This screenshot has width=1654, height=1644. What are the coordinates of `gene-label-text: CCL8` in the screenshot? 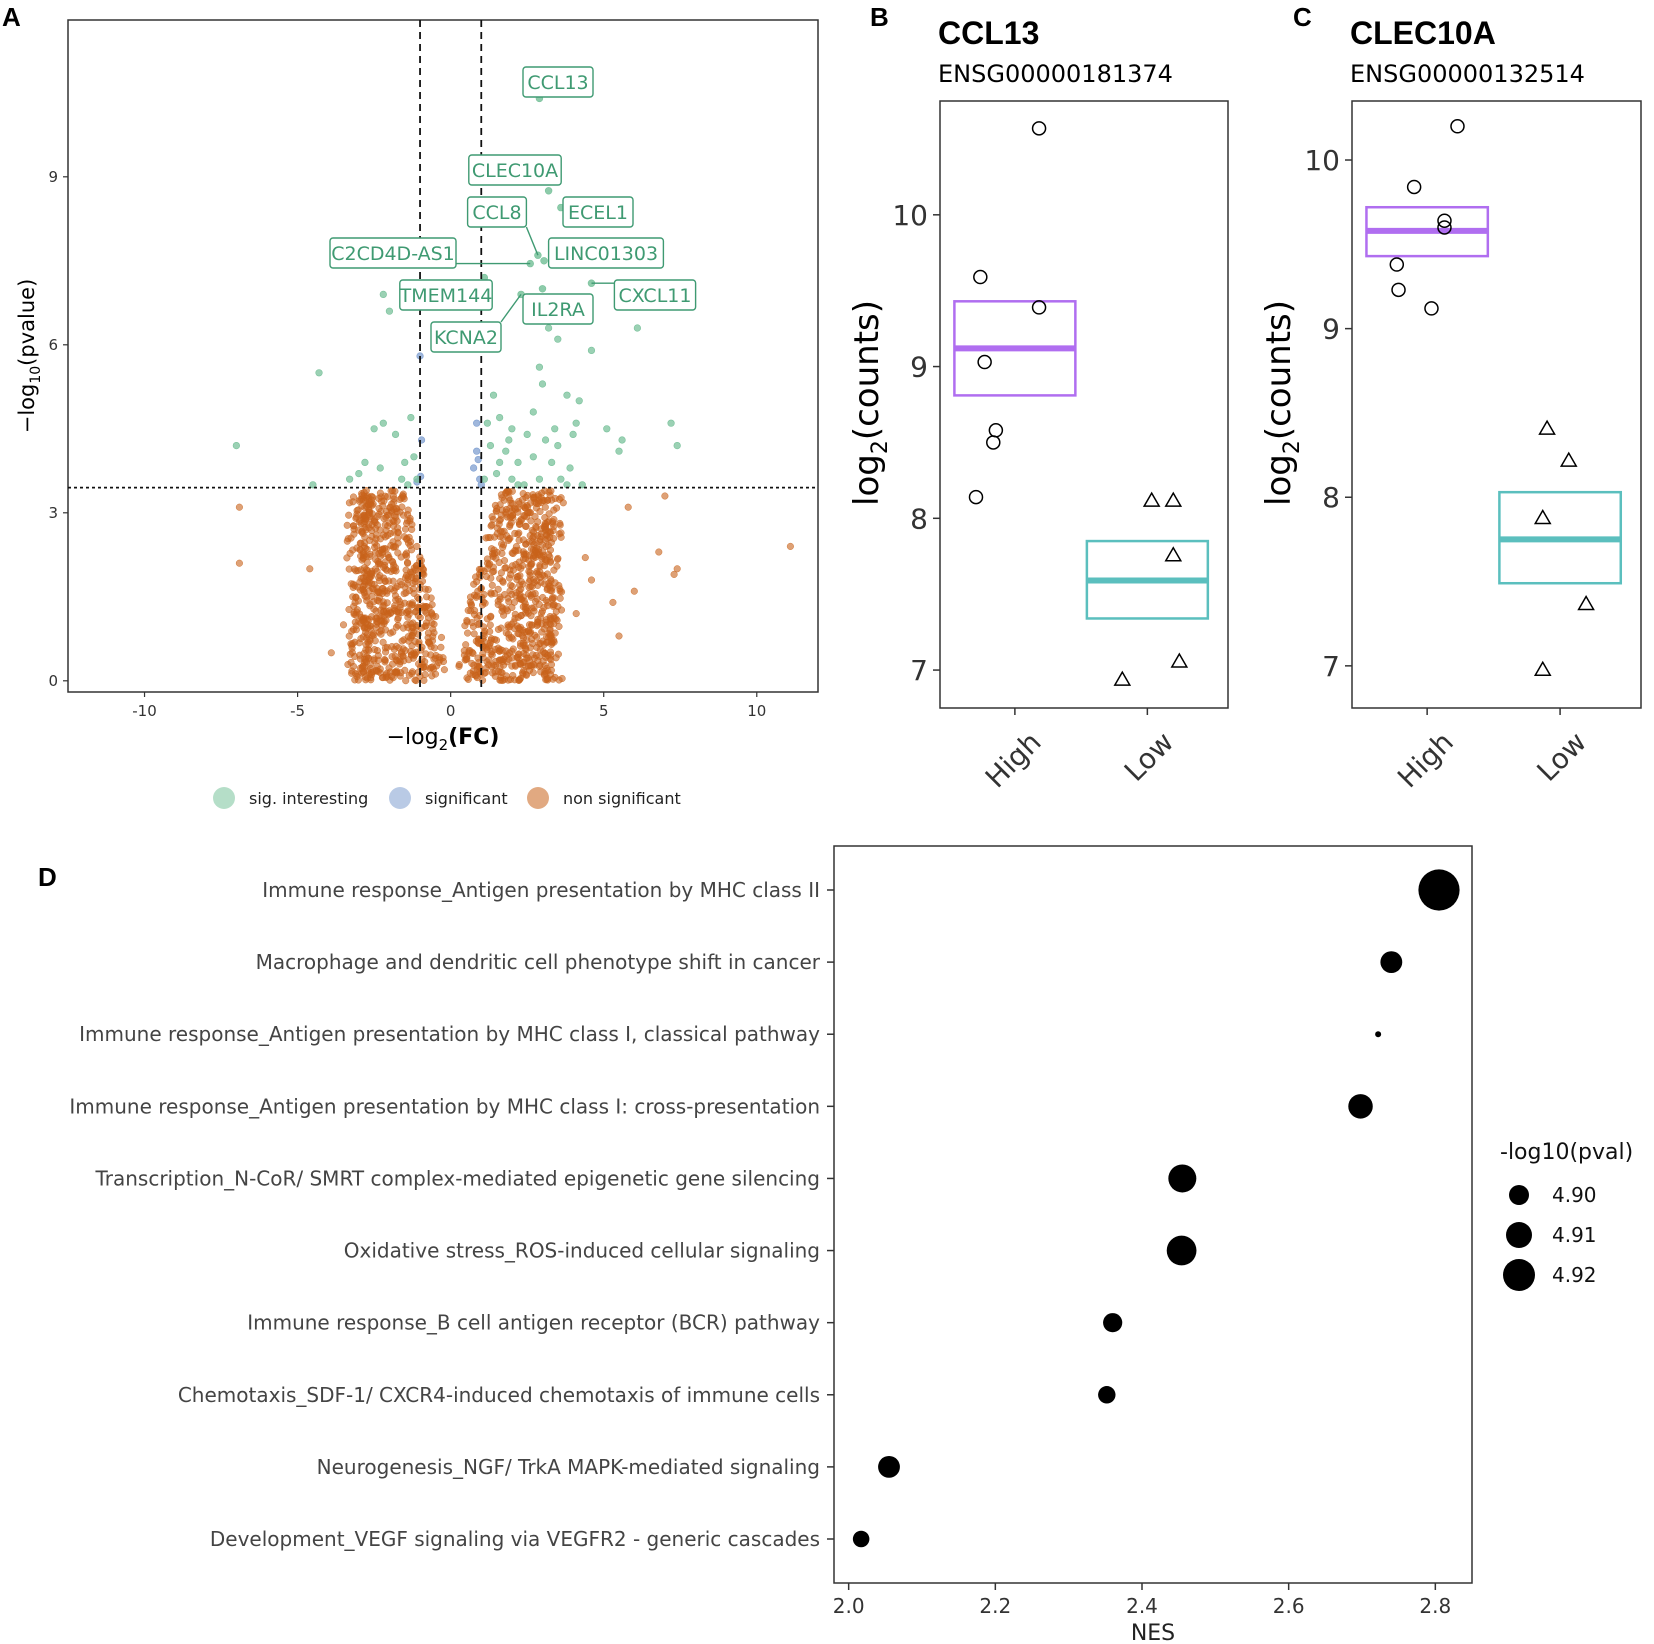 It's located at (496, 213).